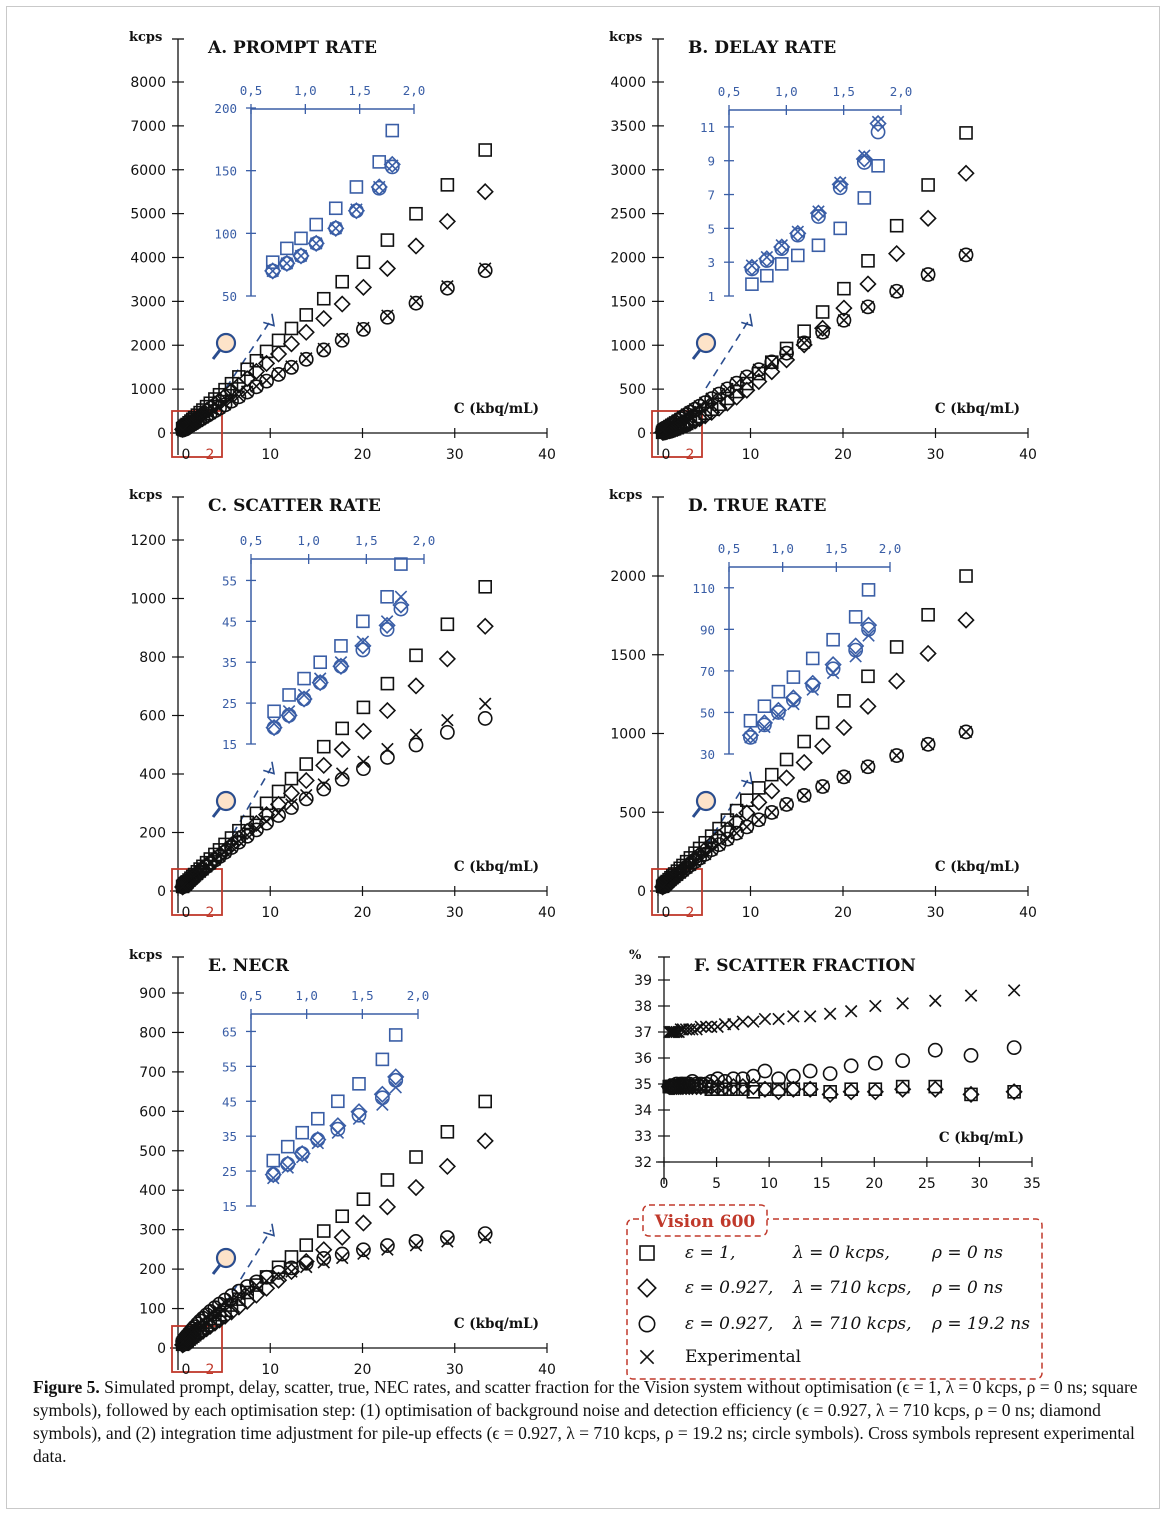 This screenshot has height=1517, width=1168. Describe the element at coordinates (145, 37) in the screenshot. I see `y-axis-unit: kcps` at that location.